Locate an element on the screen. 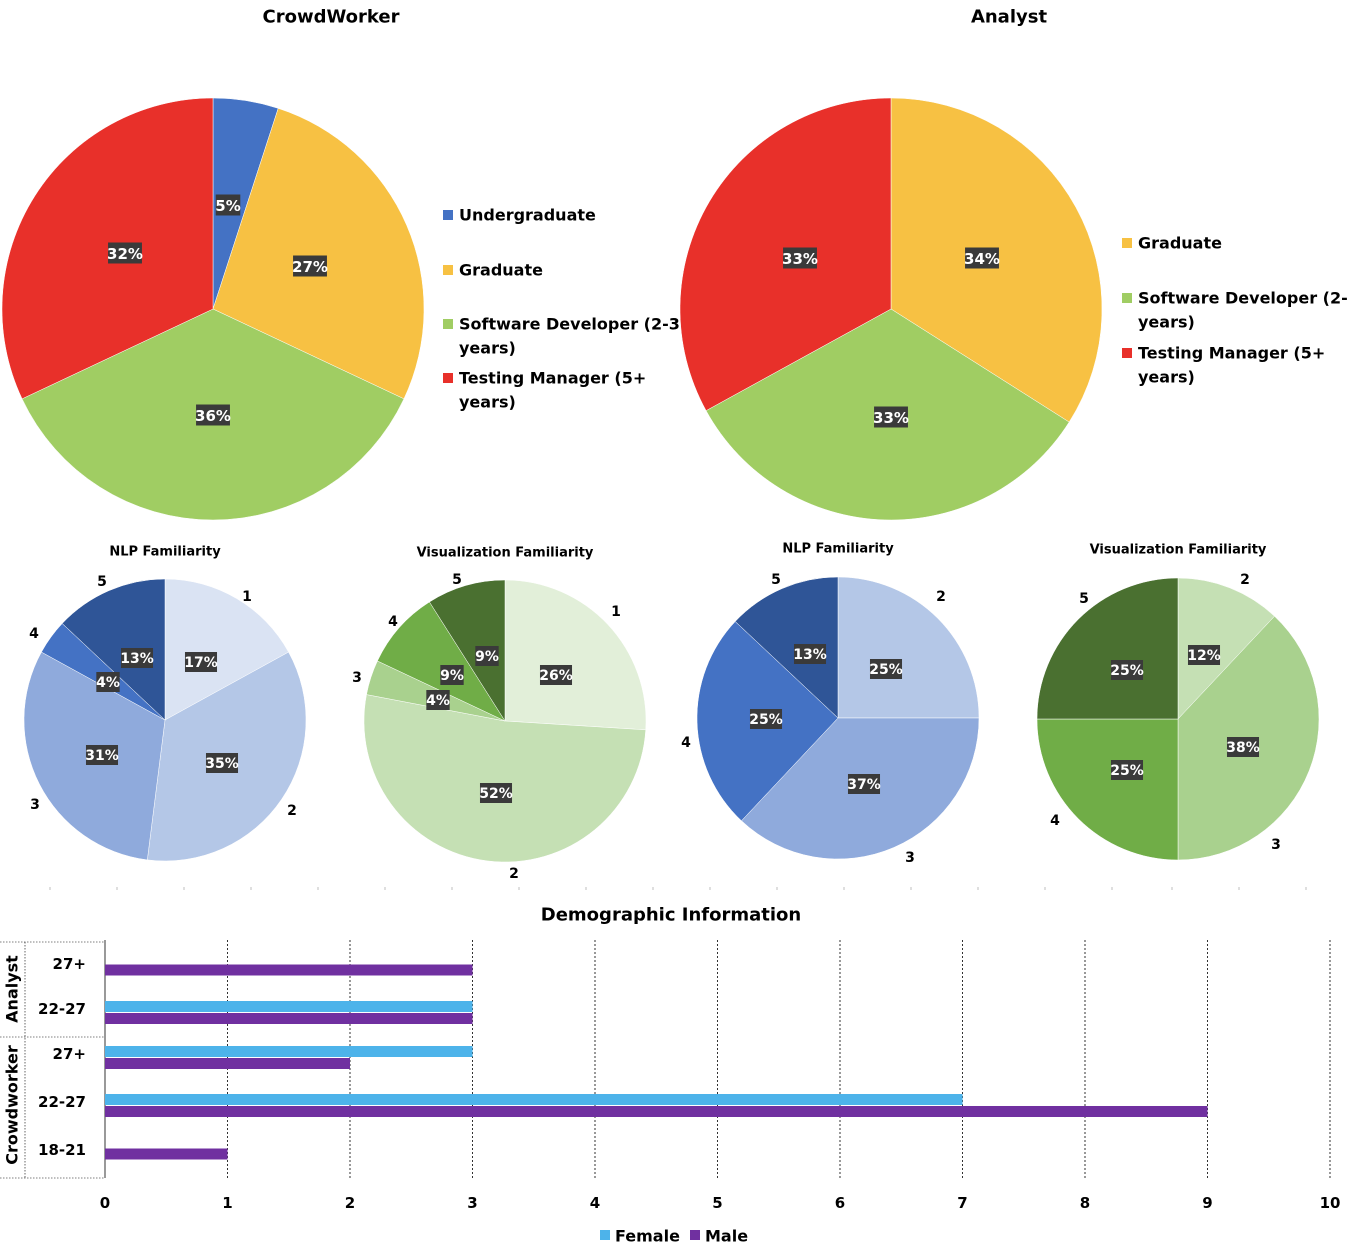 The image size is (1348, 1250). pie-label-5-2: 25% is located at coordinates (1127, 771).